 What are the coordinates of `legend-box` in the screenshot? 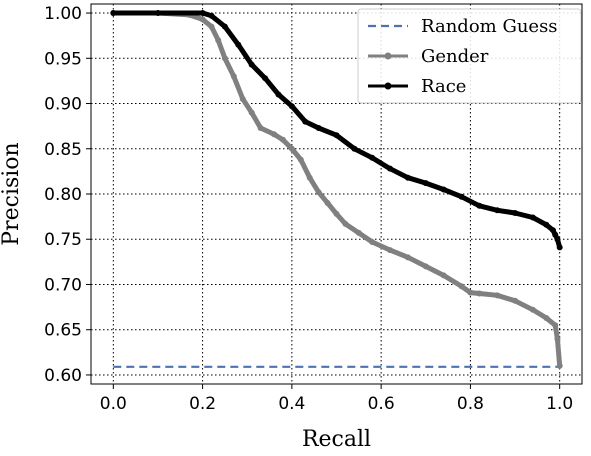 It's located at (469, 56).